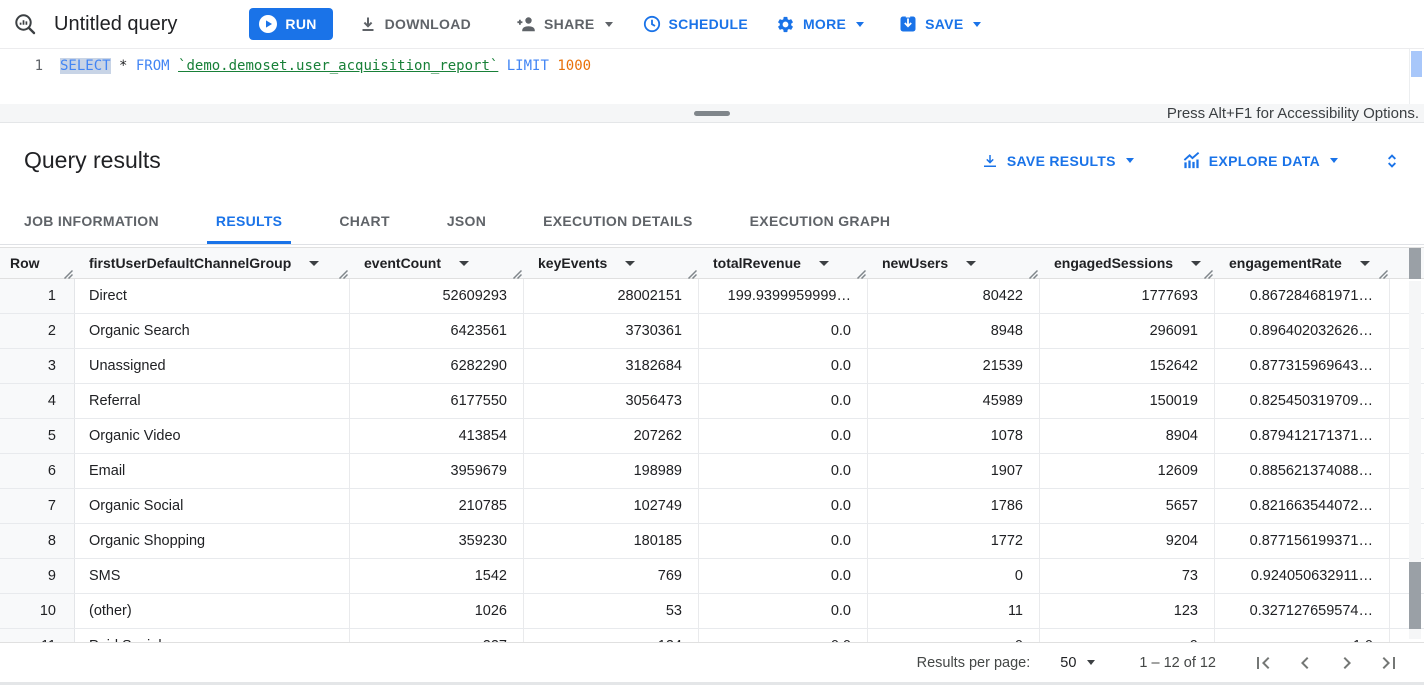 This screenshot has height=685, width=1424. Describe the element at coordinates (212, 401) in the screenshot. I see `table-cell: Referral` at that location.